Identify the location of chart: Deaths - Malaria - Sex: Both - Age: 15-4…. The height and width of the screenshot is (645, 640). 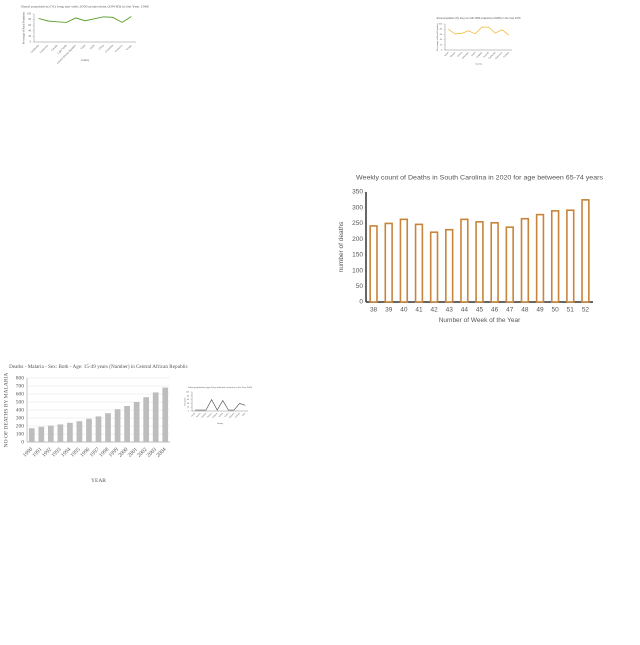
(95, 424).